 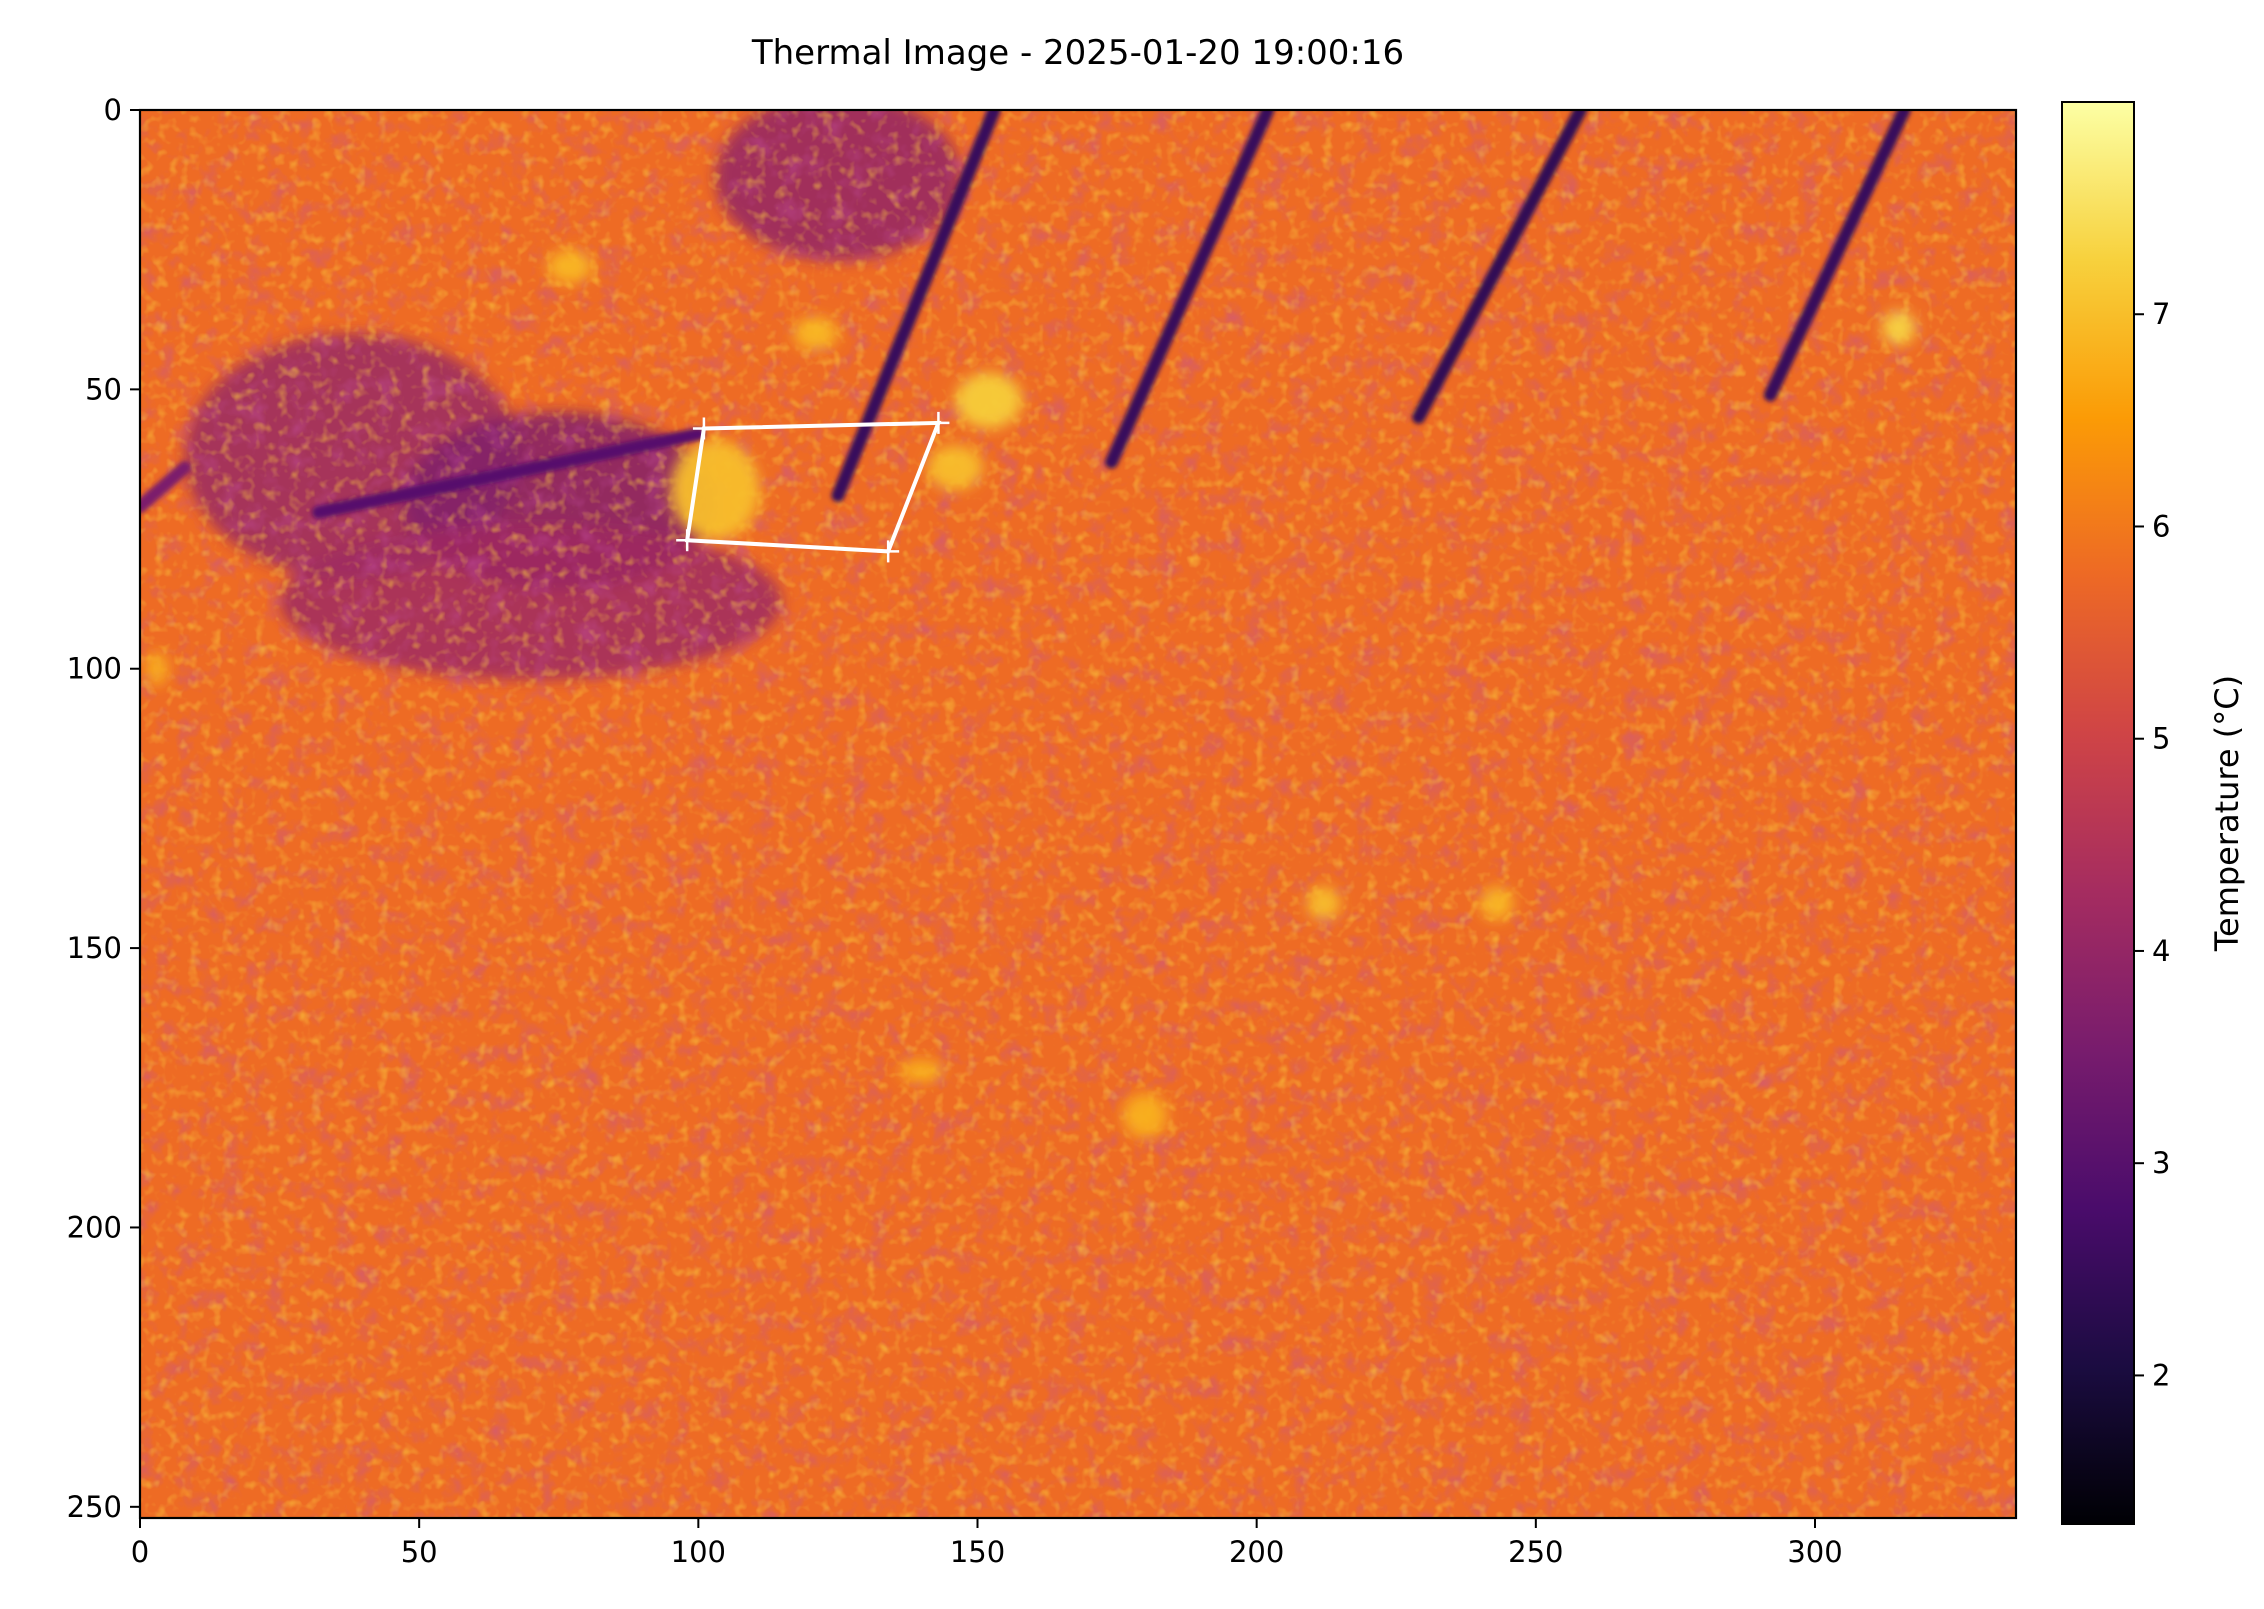 What do you see at coordinates (2161, 951) in the screenshot?
I see `colorbar-tick-label: 4` at bounding box center [2161, 951].